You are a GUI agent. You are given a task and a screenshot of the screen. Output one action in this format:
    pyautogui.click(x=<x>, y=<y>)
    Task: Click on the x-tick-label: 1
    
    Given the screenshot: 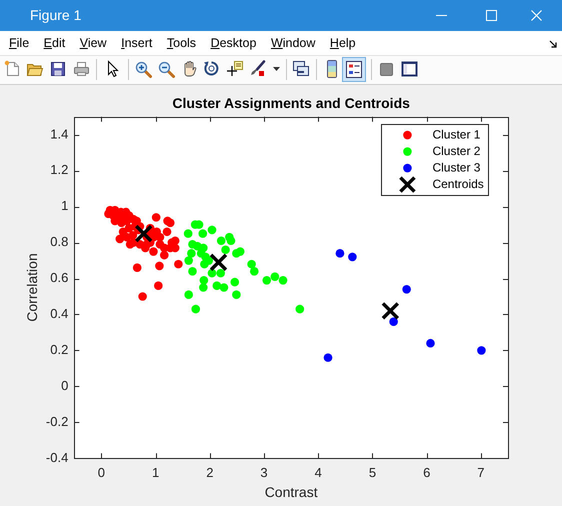 What is the action you would take?
    pyautogui.click(x=156, y=472)
    